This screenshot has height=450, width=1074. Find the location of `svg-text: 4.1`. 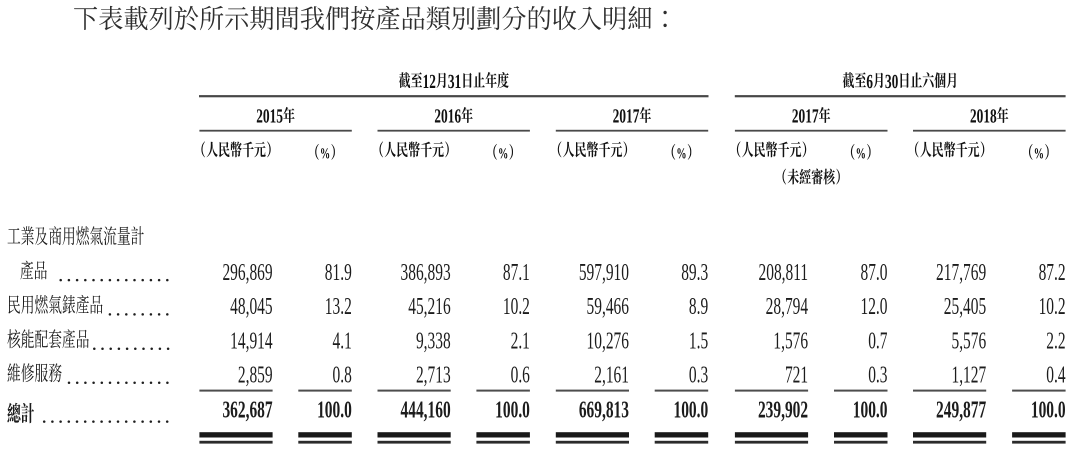

svg-text: 4.1 is located at coordinates (342, 341).